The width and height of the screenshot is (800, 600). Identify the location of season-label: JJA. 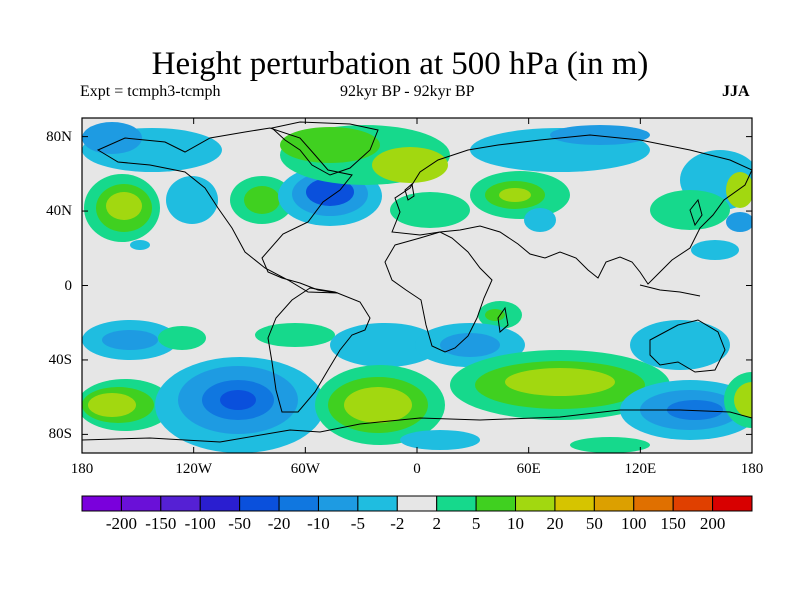
(736, 91).